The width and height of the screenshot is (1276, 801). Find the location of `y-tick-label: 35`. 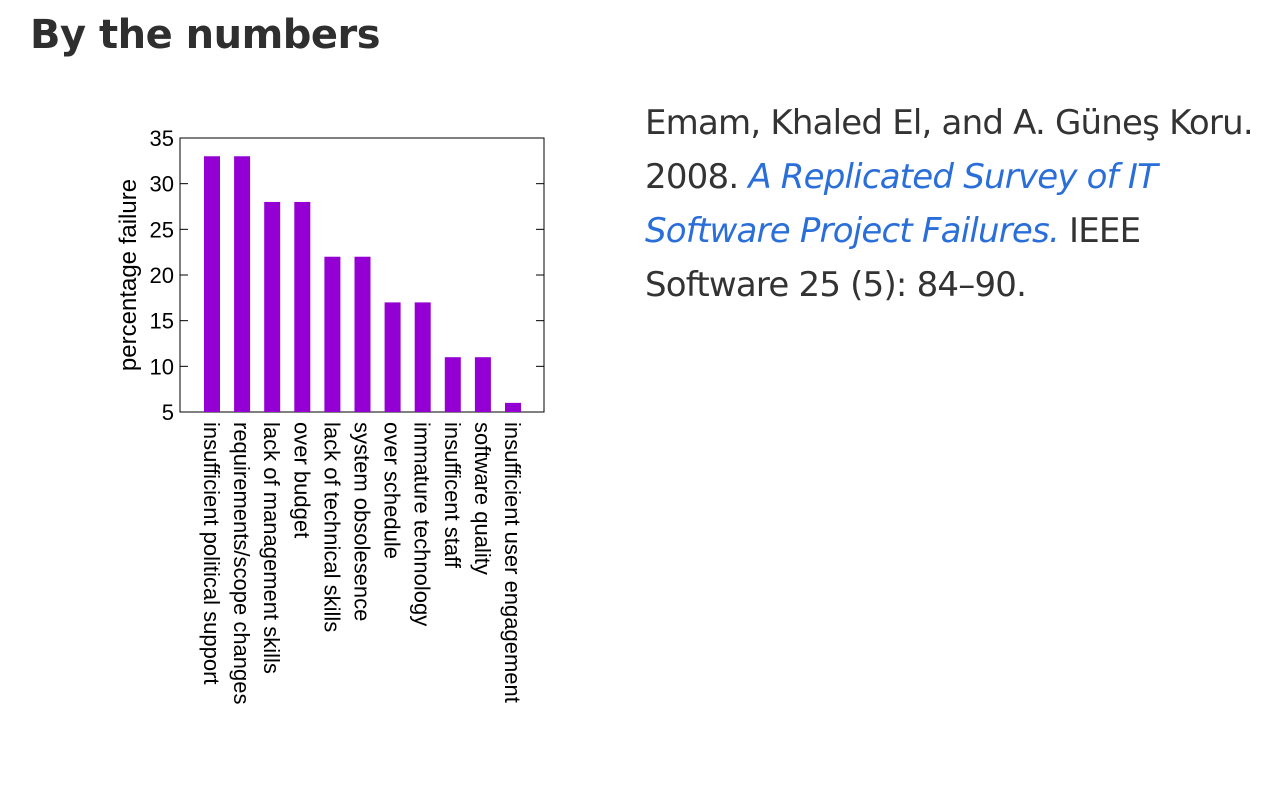

y-tick-label: 35 is located at coordinates (162, 138).